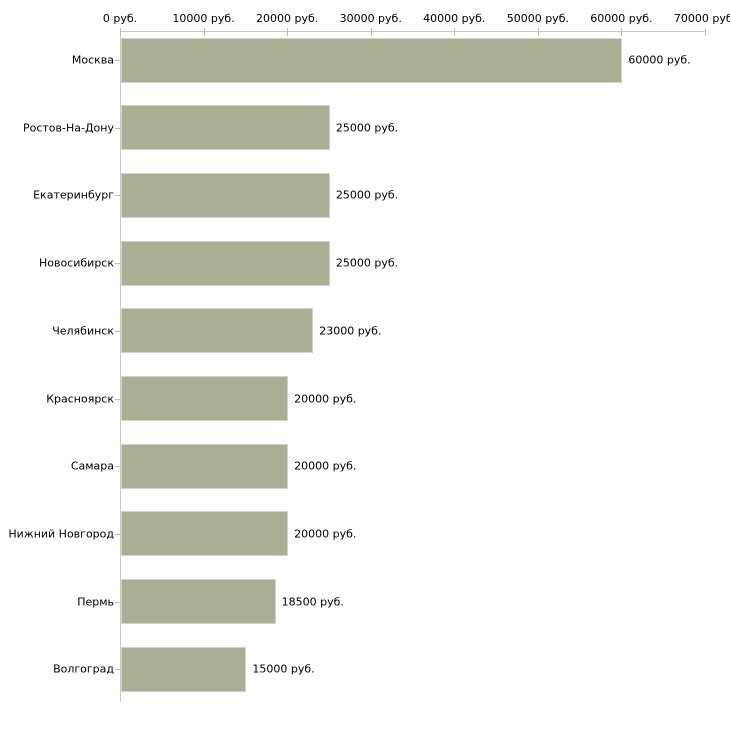 The image size is (730, 730). I want to click on category-label: Новосибирск, so click(76, 263).